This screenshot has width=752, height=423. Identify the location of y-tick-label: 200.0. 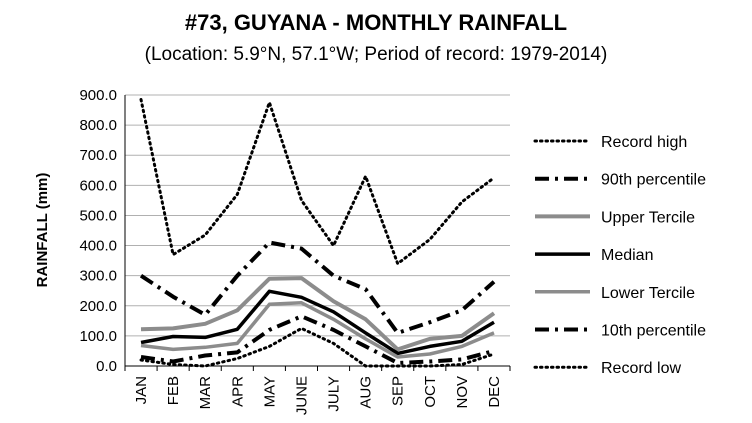
(98, 306).